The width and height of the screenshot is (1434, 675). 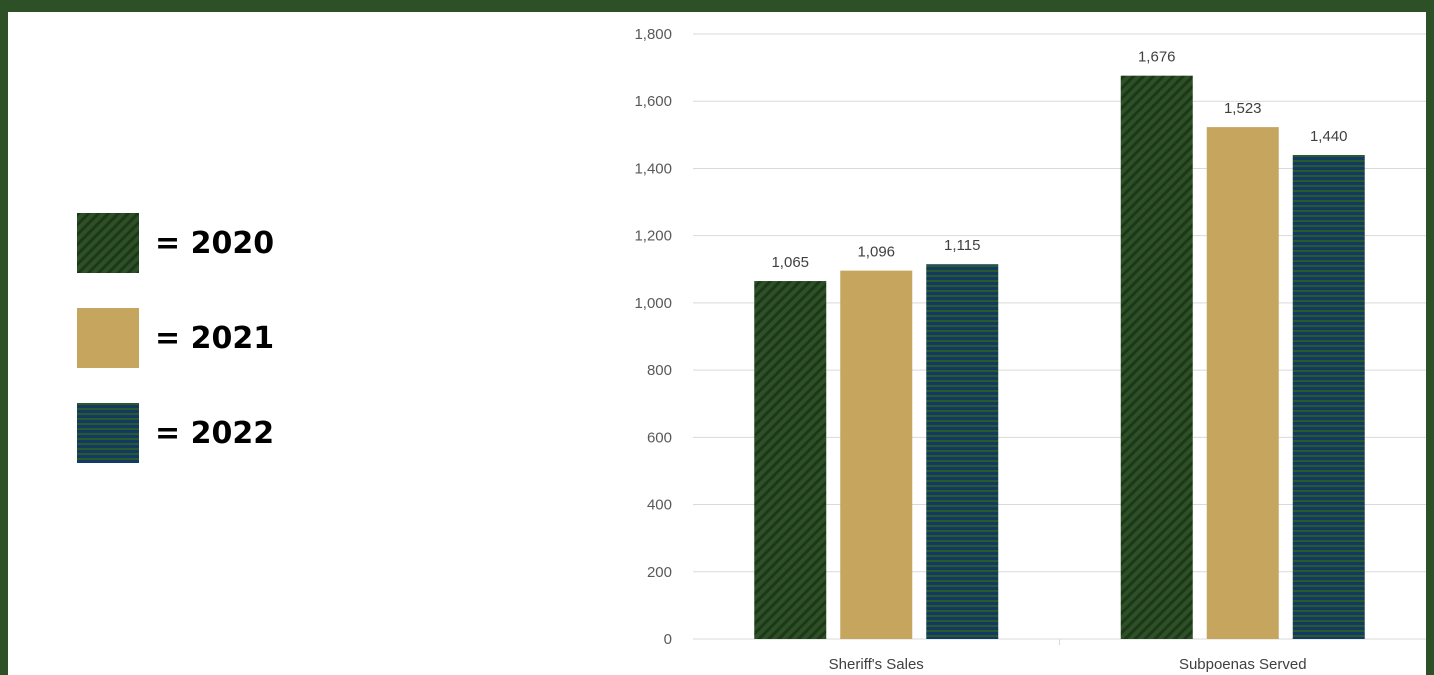 What do you see at coordinates (876, 252) in the screenshot?
I see `data-label: 1,096` at bounding box center [876, 252].